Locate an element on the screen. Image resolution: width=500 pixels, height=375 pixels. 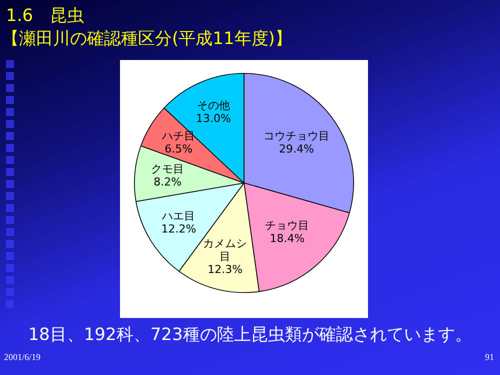
chart-title: 1.6 昆虫 is located at coordinates (45, 16).